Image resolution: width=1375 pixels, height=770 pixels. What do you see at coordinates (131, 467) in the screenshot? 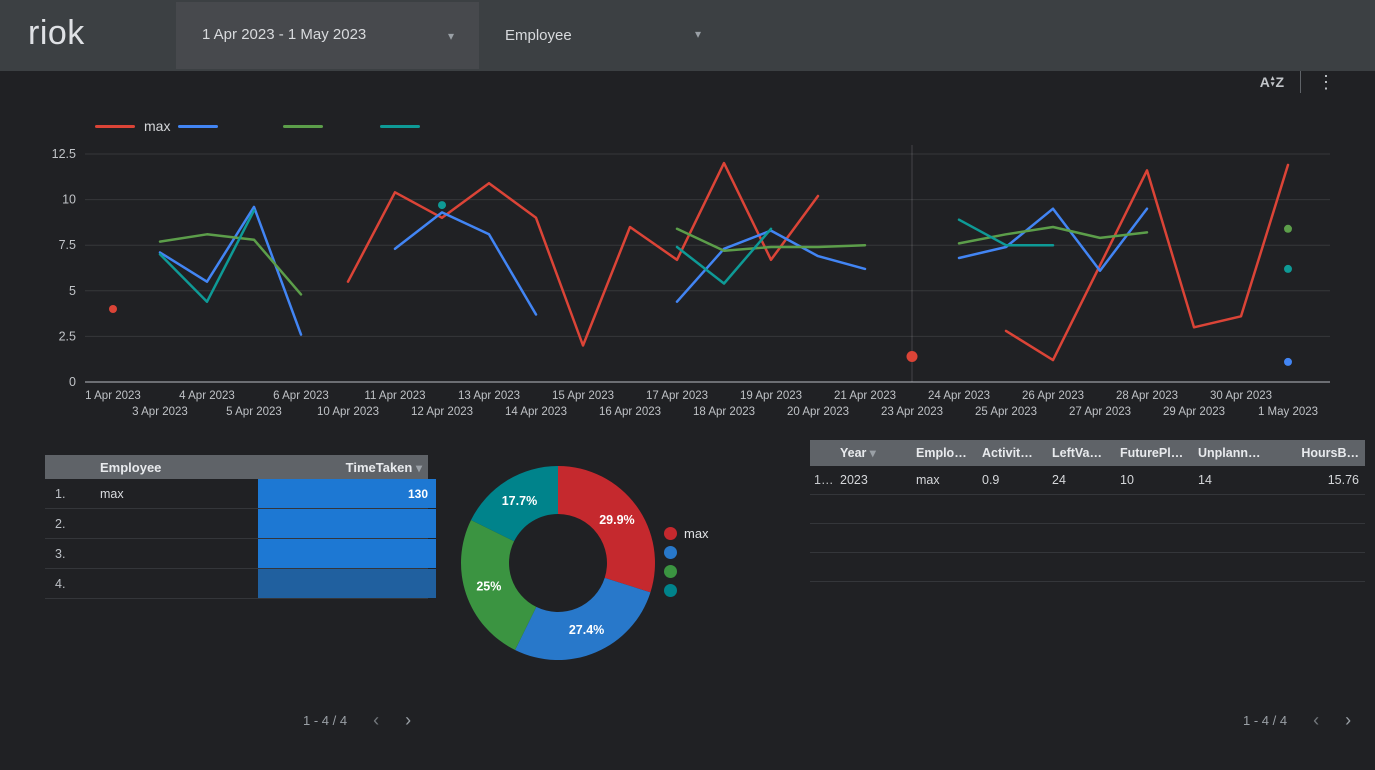
I see `column-header-employee: Employee` at bounding box center [131, 467].